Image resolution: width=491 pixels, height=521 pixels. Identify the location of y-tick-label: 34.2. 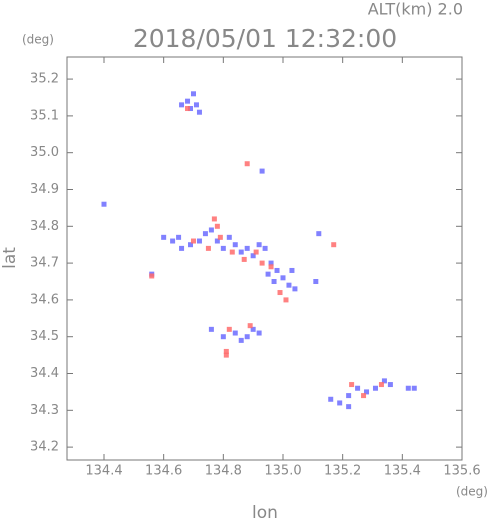
(44, 447).